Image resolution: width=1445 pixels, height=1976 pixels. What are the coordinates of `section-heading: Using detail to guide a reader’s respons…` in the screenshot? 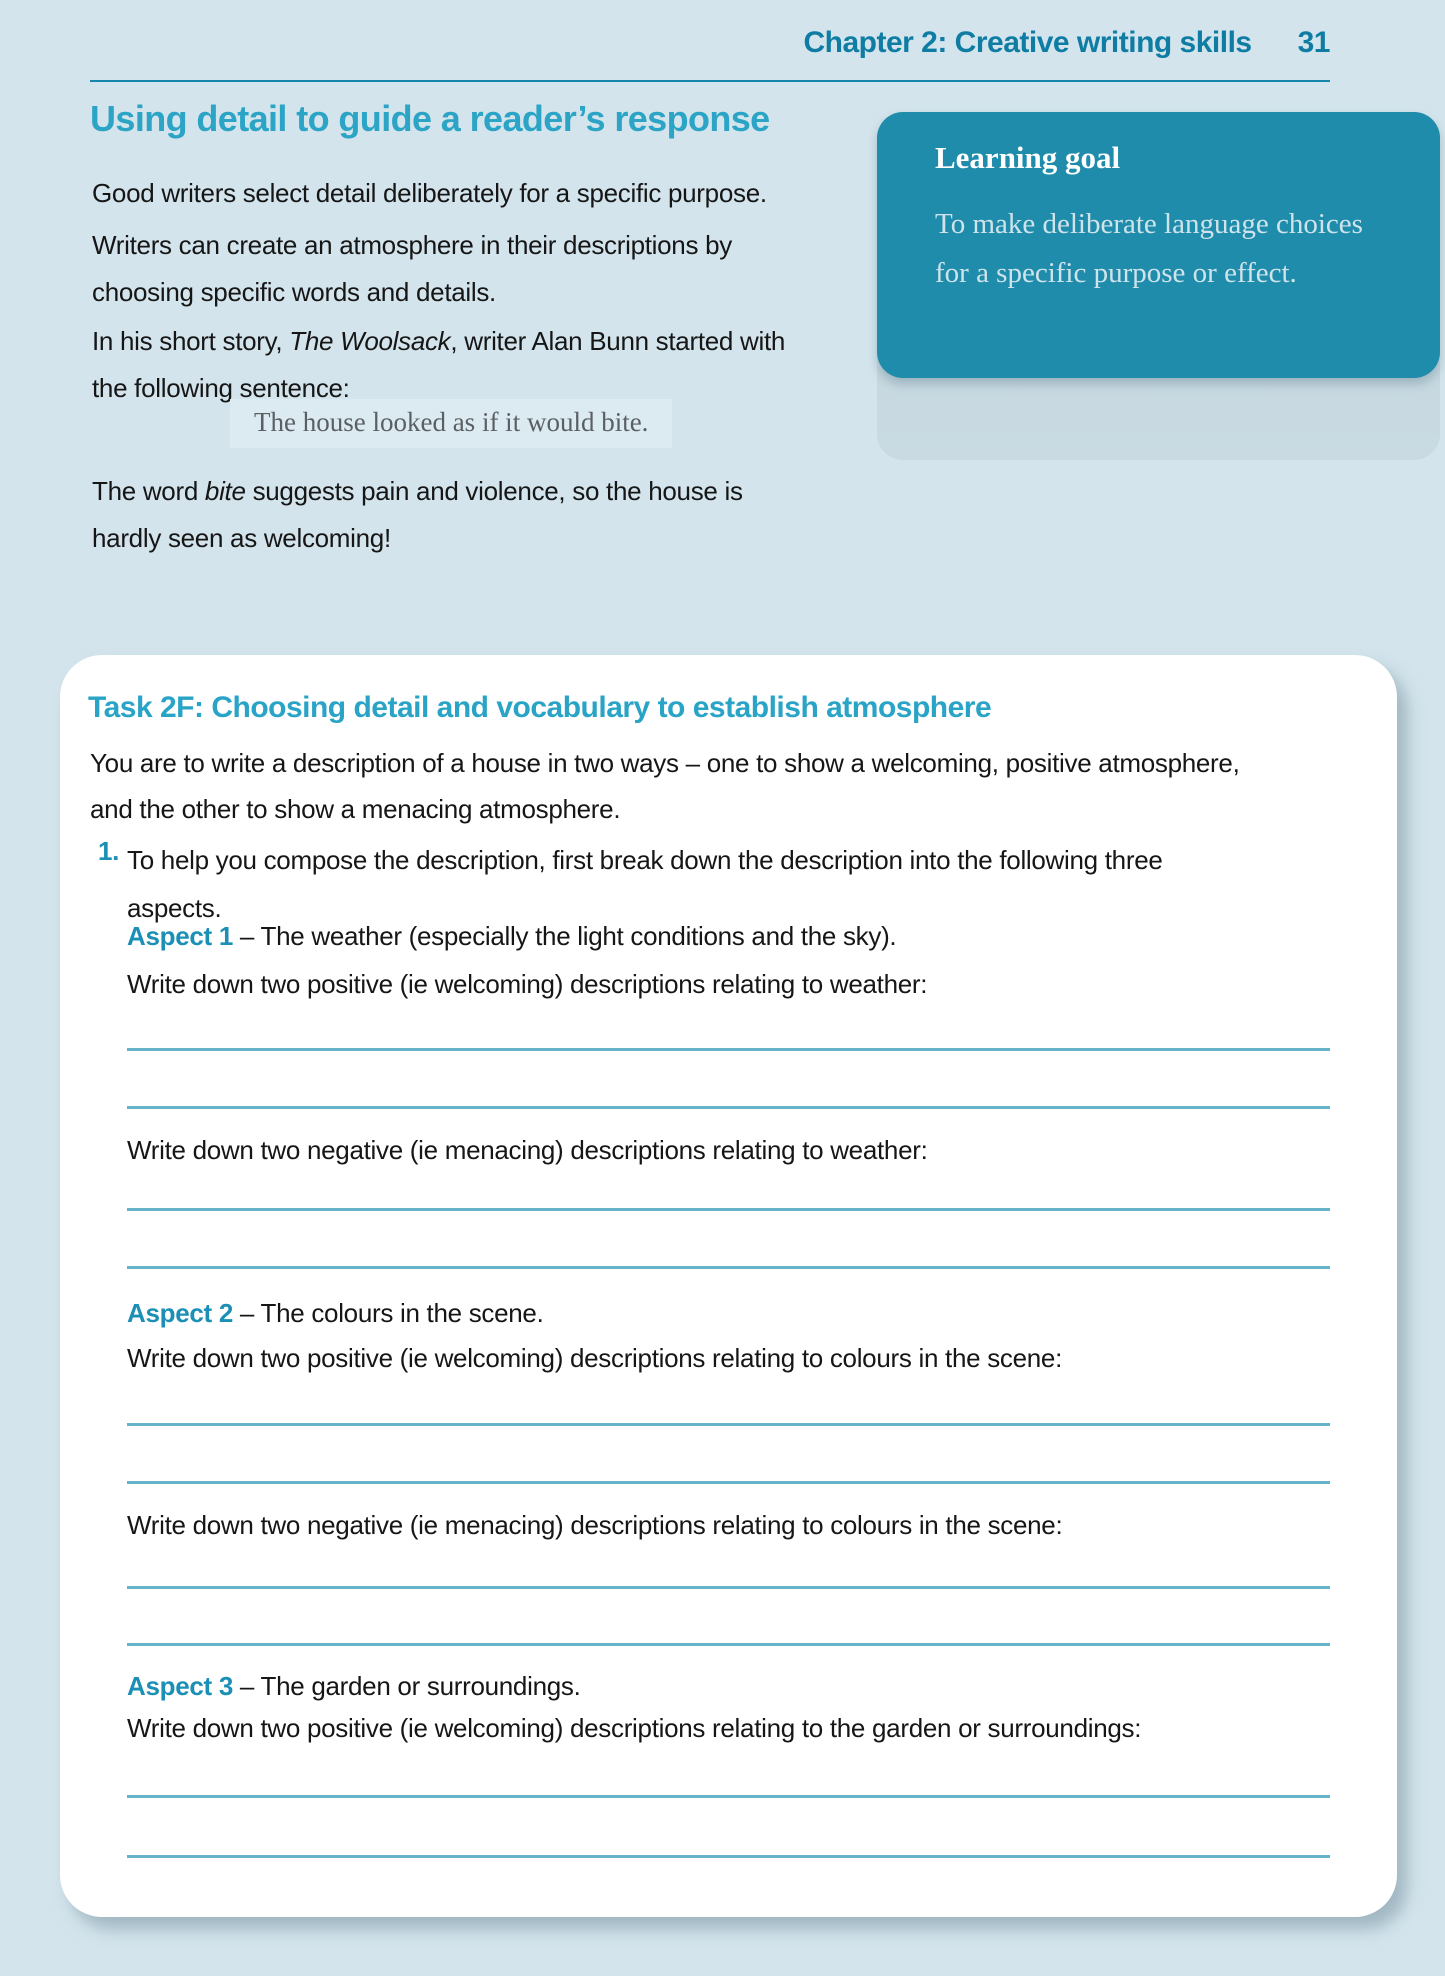 It's located at (430, 118).